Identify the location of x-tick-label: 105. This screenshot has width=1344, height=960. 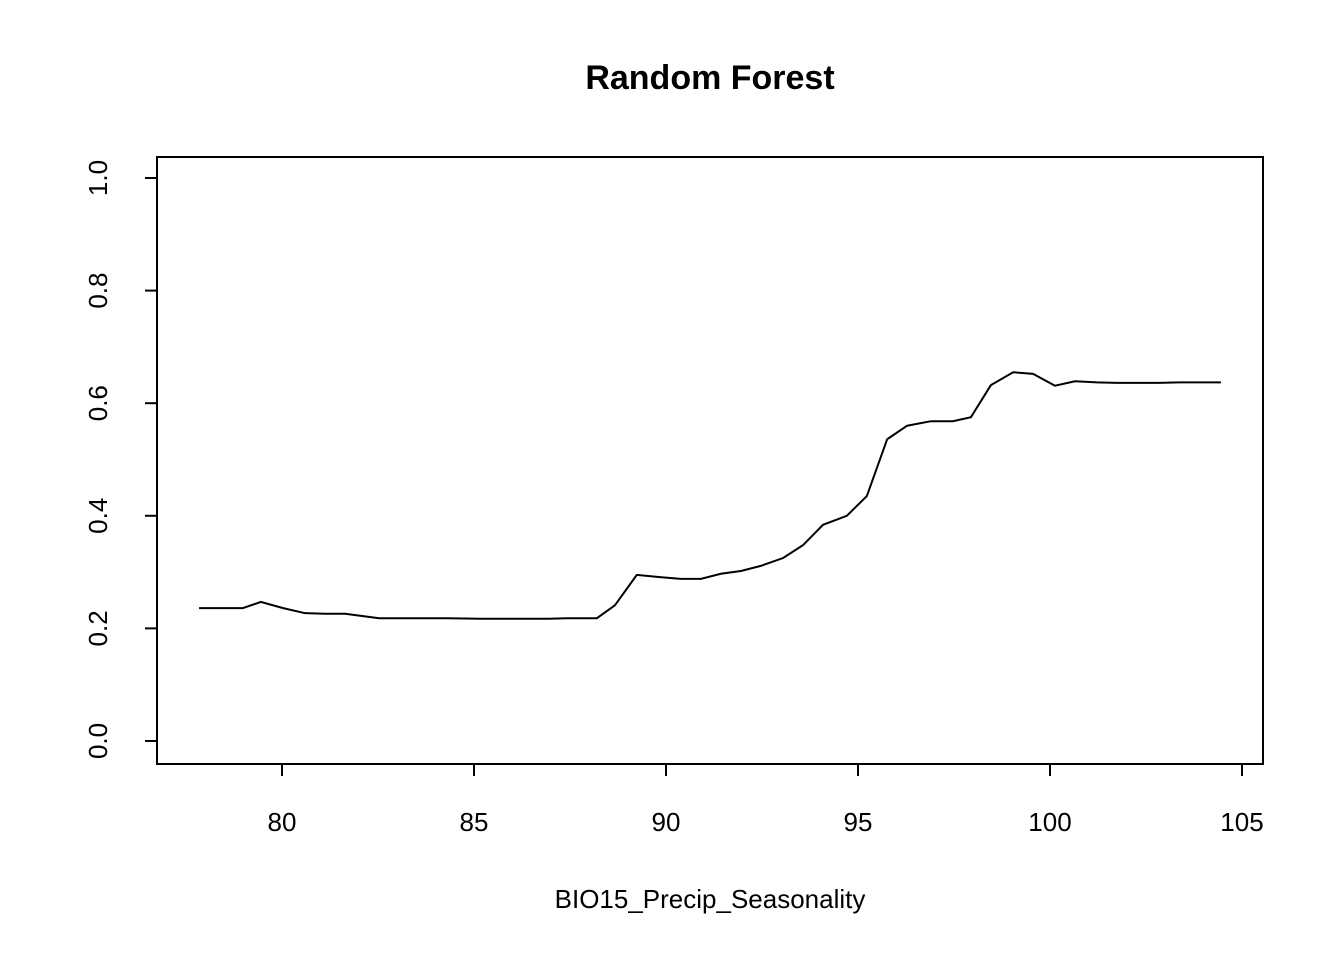
(1241, 822).